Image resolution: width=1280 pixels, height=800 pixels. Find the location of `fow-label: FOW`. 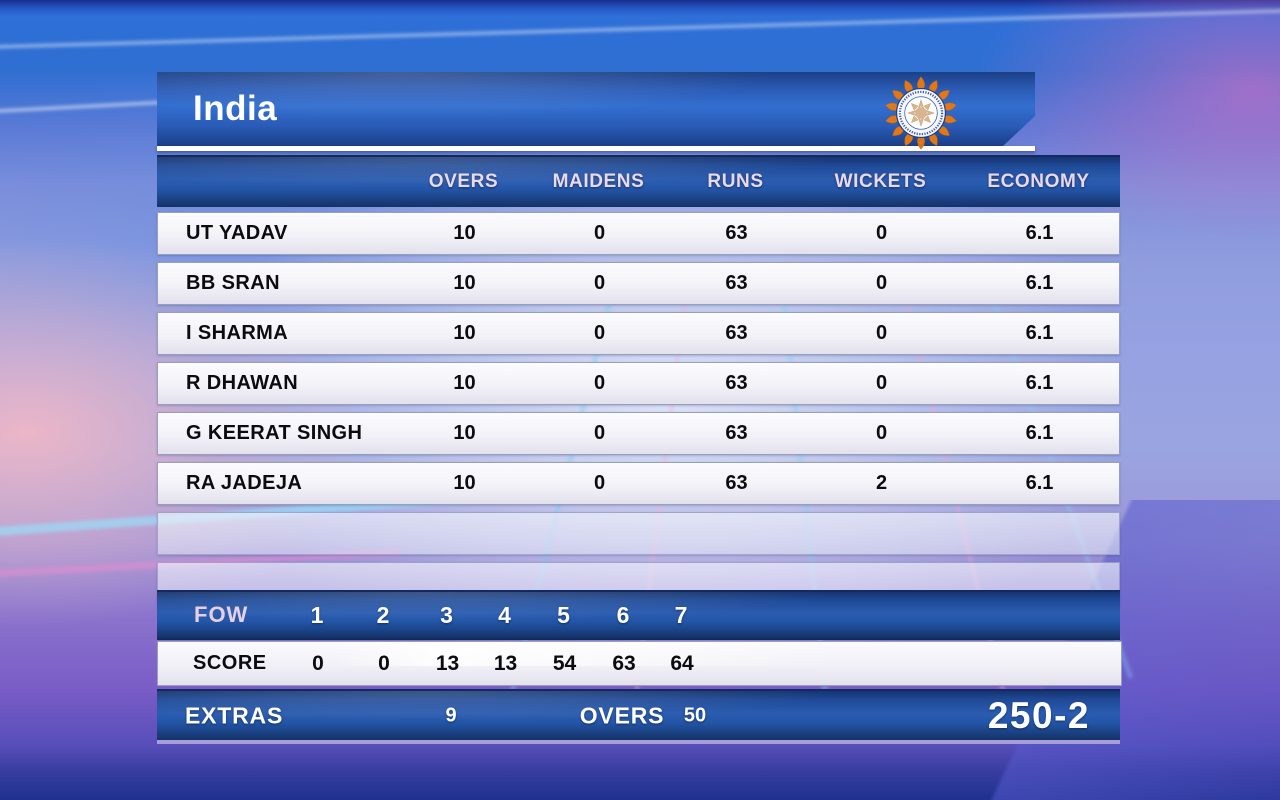

fow-label: FOW is located at coordinates (221, 614).